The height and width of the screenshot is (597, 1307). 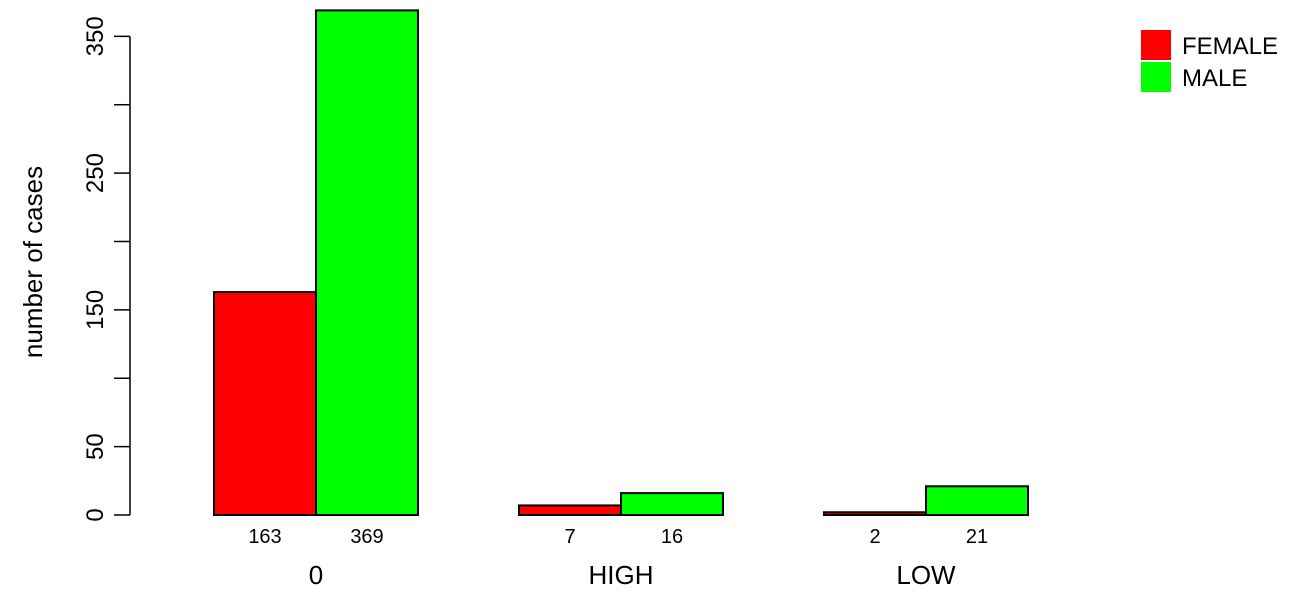 I want to click on bar-value-label: 7, so click(x=569, y=537).